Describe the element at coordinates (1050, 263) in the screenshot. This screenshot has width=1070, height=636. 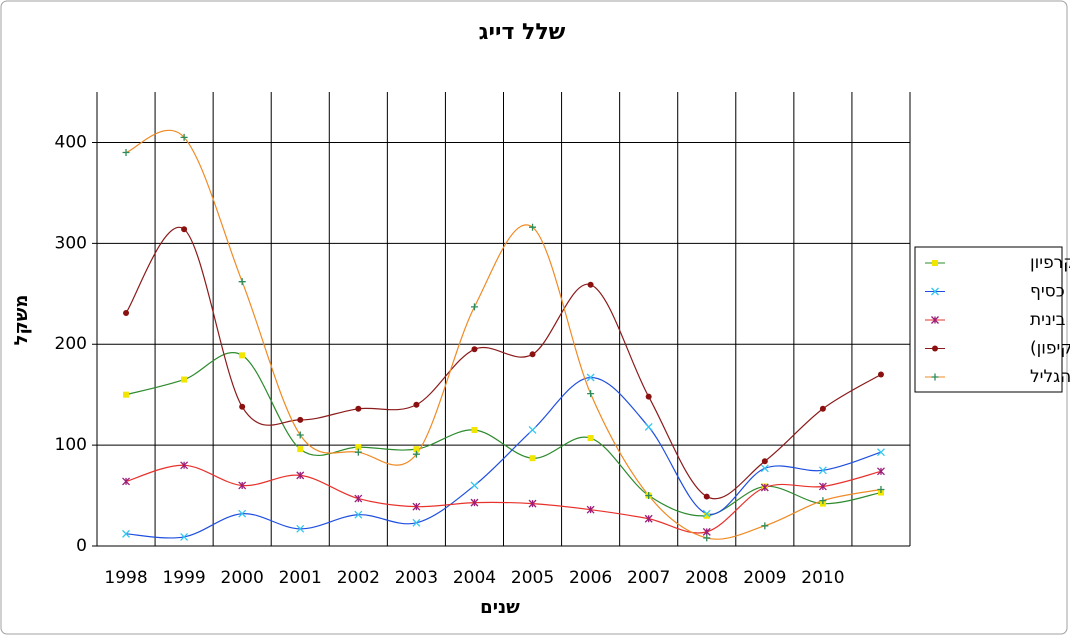
I see `legend-label: קרפיון` at that location.